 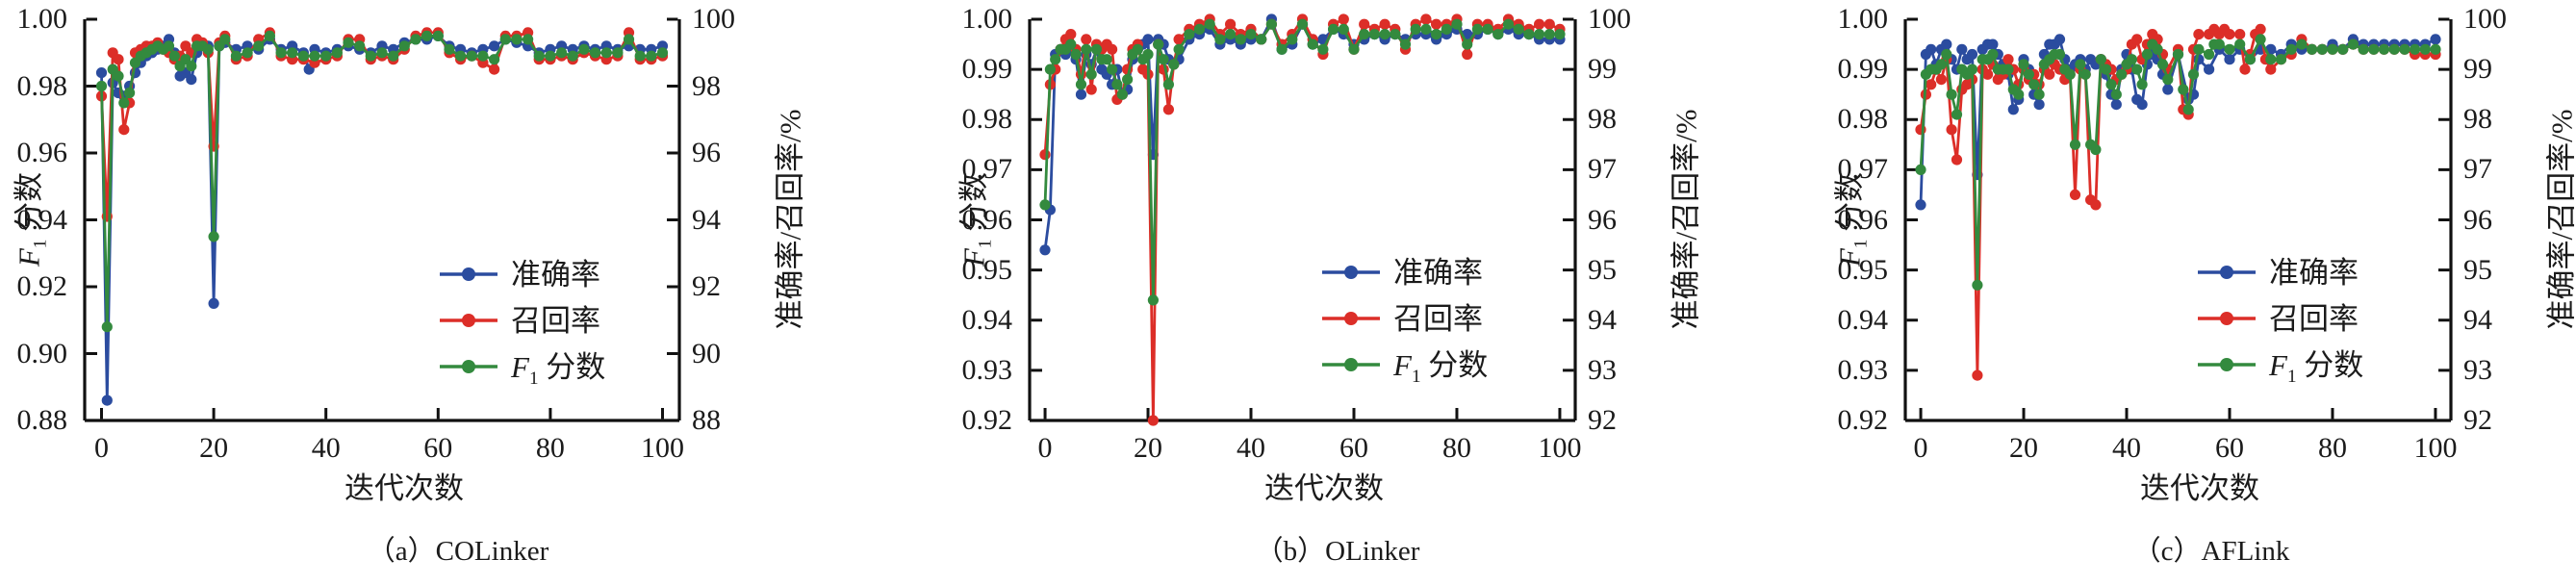 I want to click on y-tick-label-right: 98, so click(x=1602, y=120).